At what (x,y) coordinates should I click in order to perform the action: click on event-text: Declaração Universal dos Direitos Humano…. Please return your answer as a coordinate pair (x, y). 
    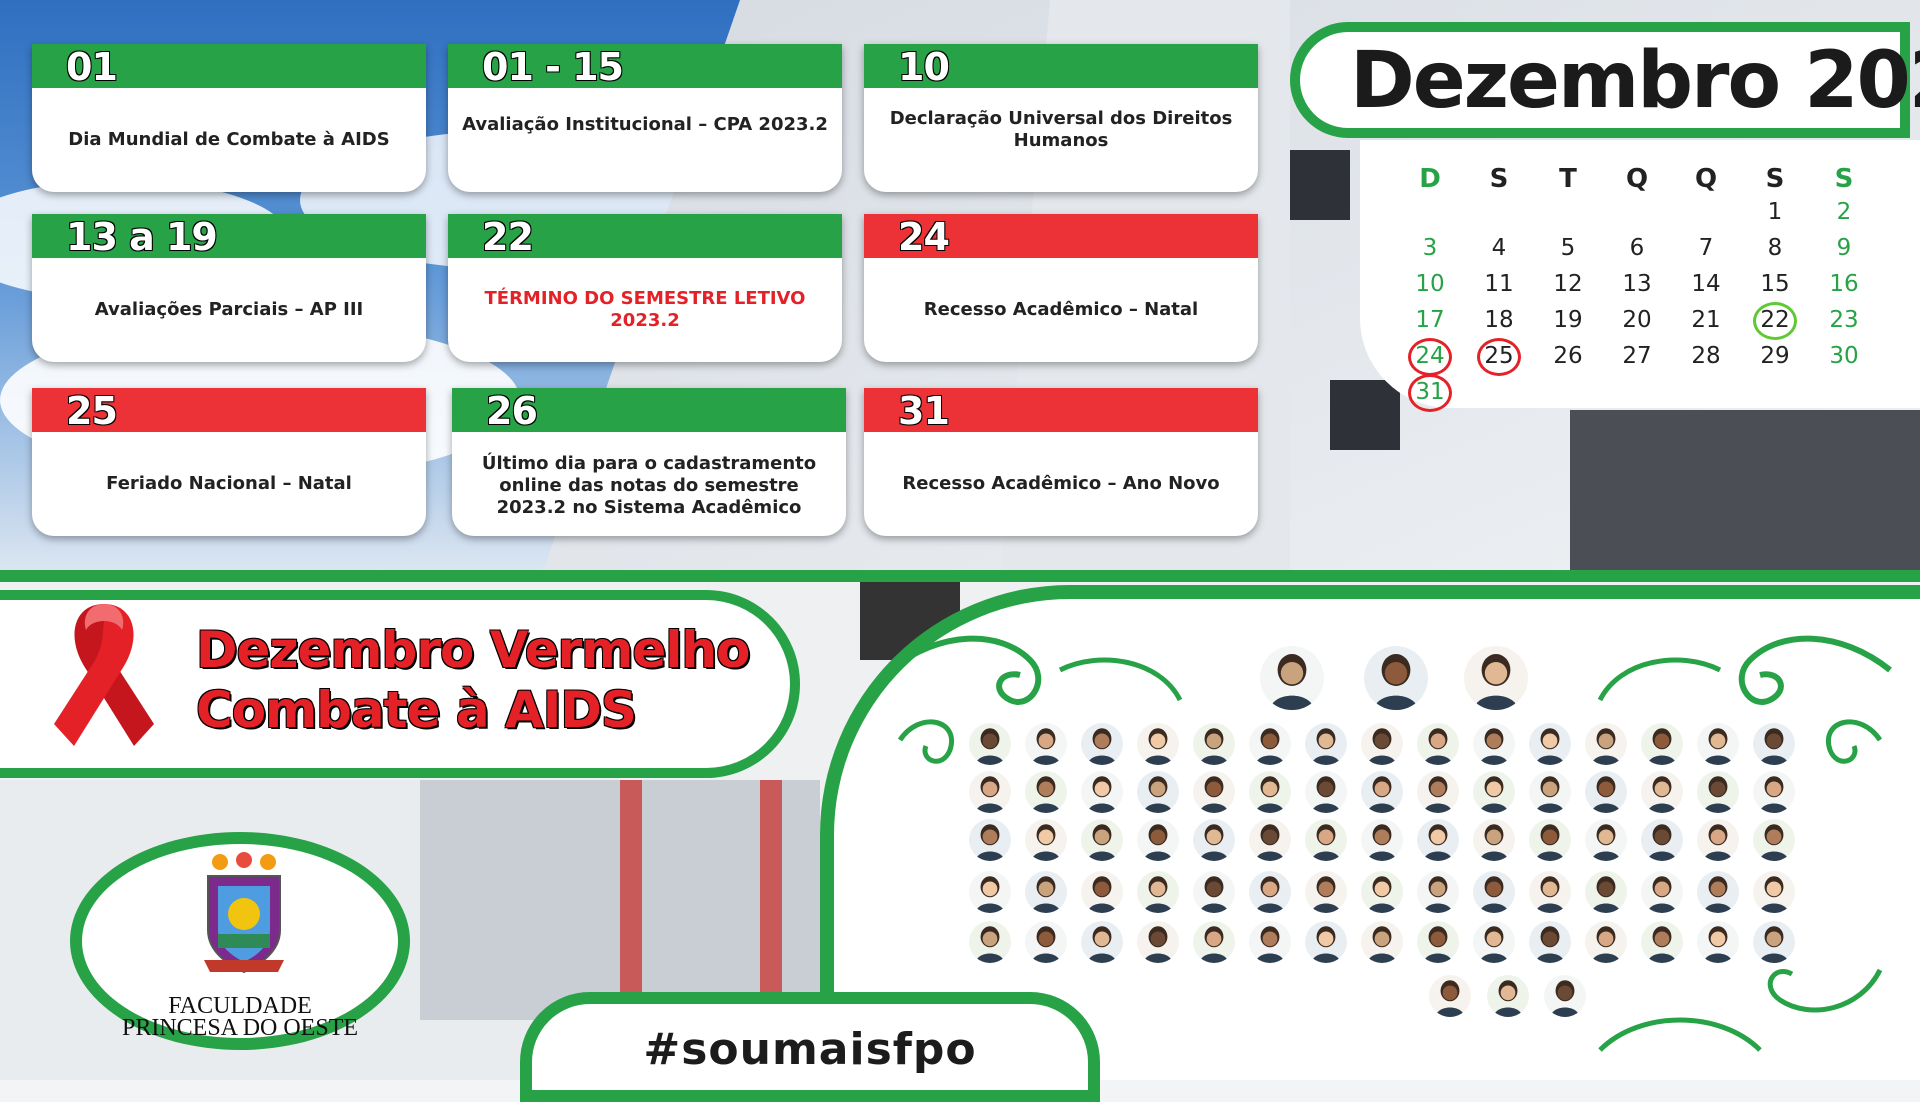
    Looking at the image, I should click on (1061, 129).